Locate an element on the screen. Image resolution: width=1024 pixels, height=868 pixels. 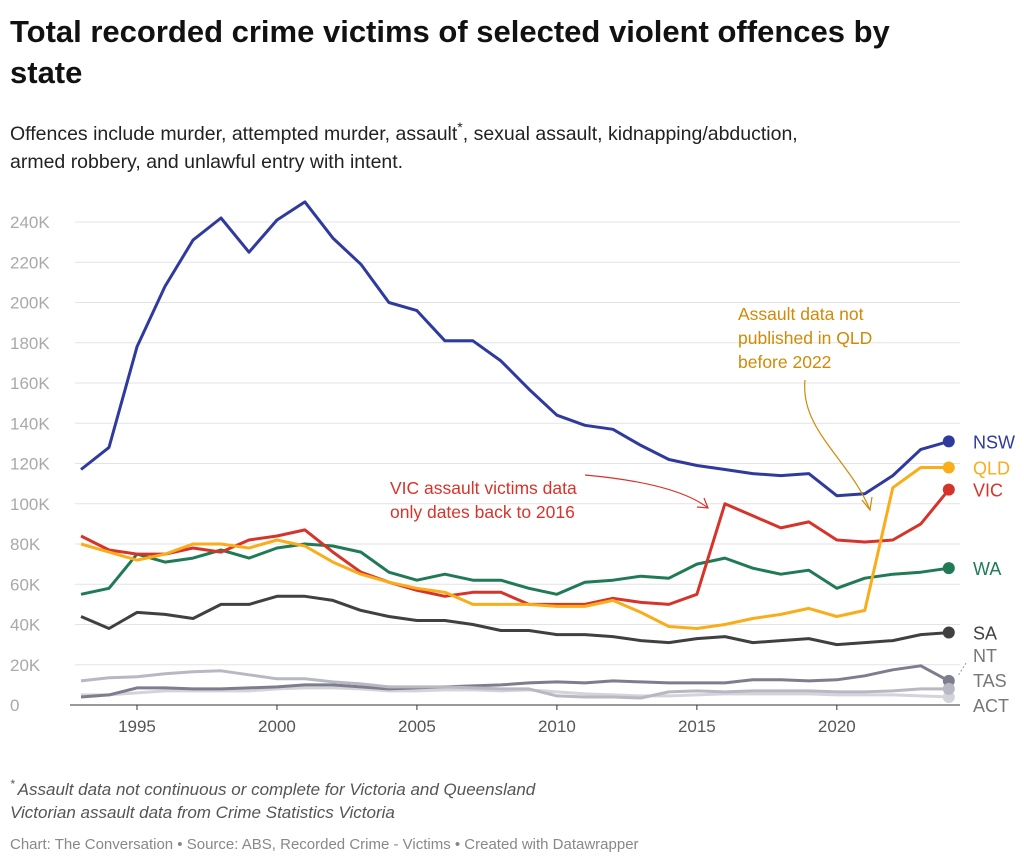
annotation: VIC assault victims data is located at coordinates (483, 488).